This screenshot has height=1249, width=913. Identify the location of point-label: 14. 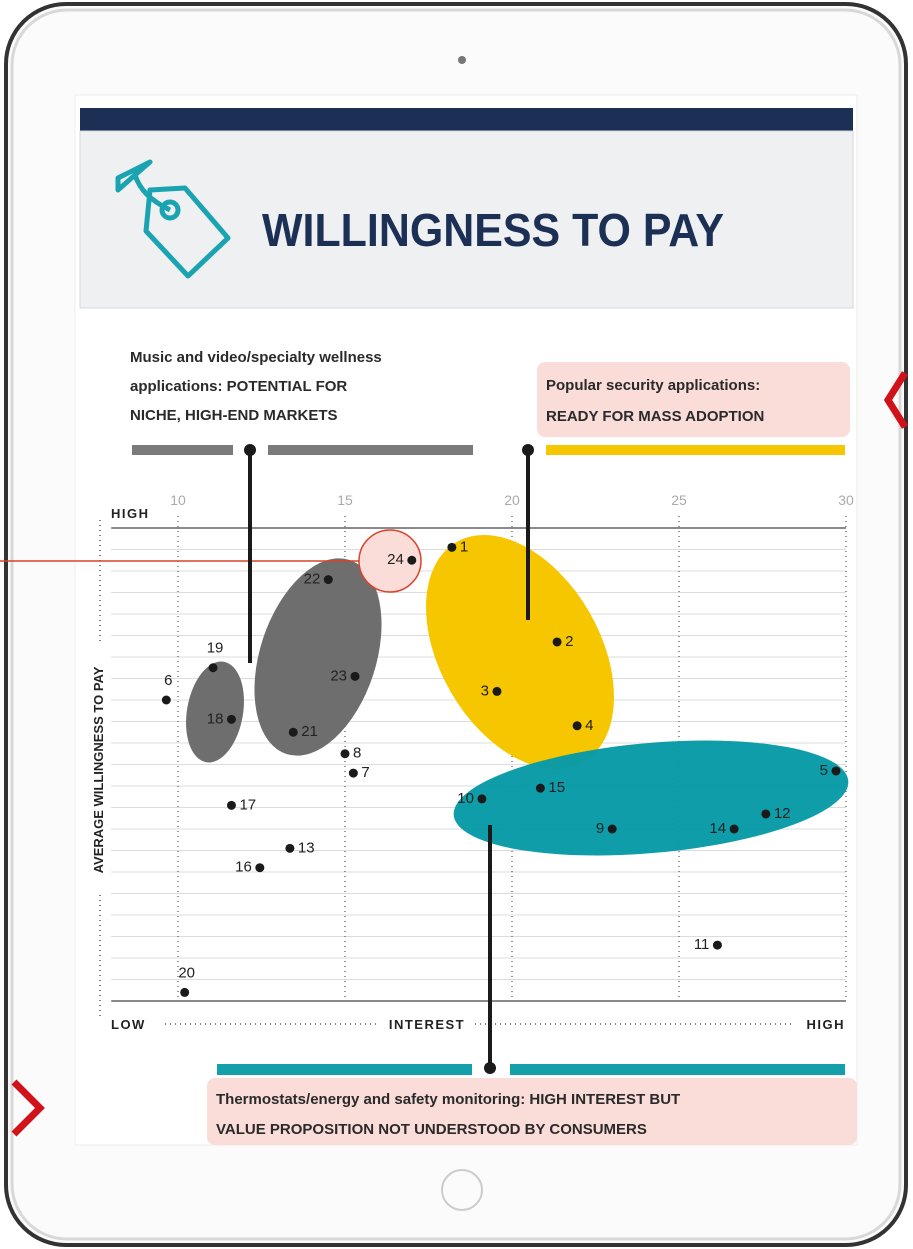
(717, 828).